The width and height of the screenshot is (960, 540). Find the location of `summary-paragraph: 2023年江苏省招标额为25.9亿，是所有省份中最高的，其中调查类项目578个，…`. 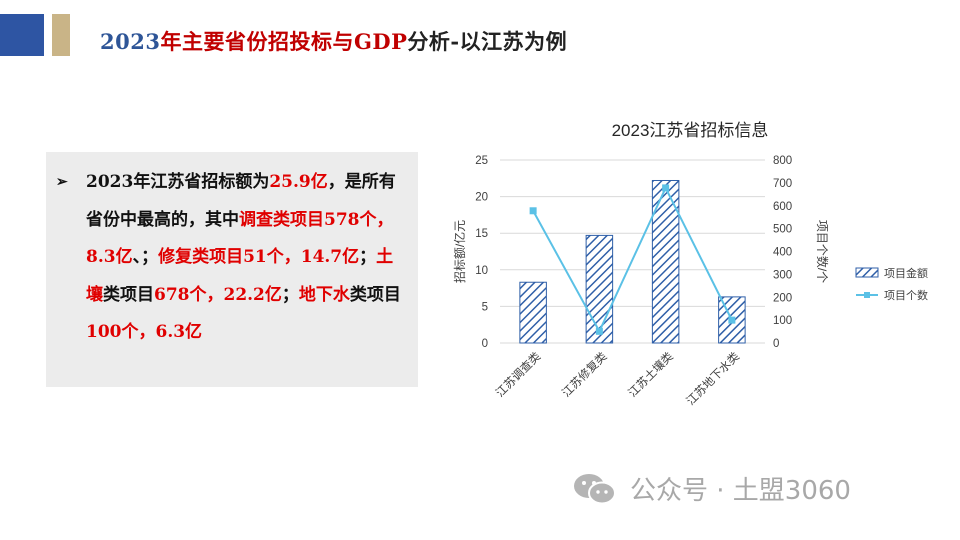

summary-paragraph: 2023年江苏省招标额为25.9亿，是所有省份中最高的，其中调查类项目578个，… is located at coordinates (247, 258).